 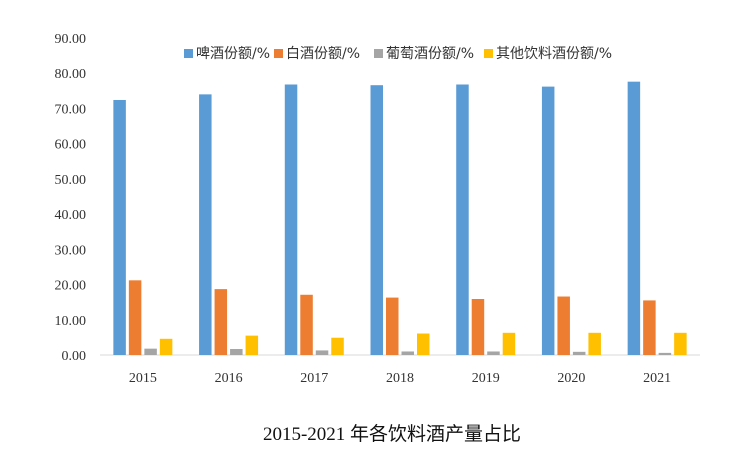 What do you see at coordinates (423, 344) in the screenshot?
I see `bar-2018-s3` at bounding box center [423, 344].